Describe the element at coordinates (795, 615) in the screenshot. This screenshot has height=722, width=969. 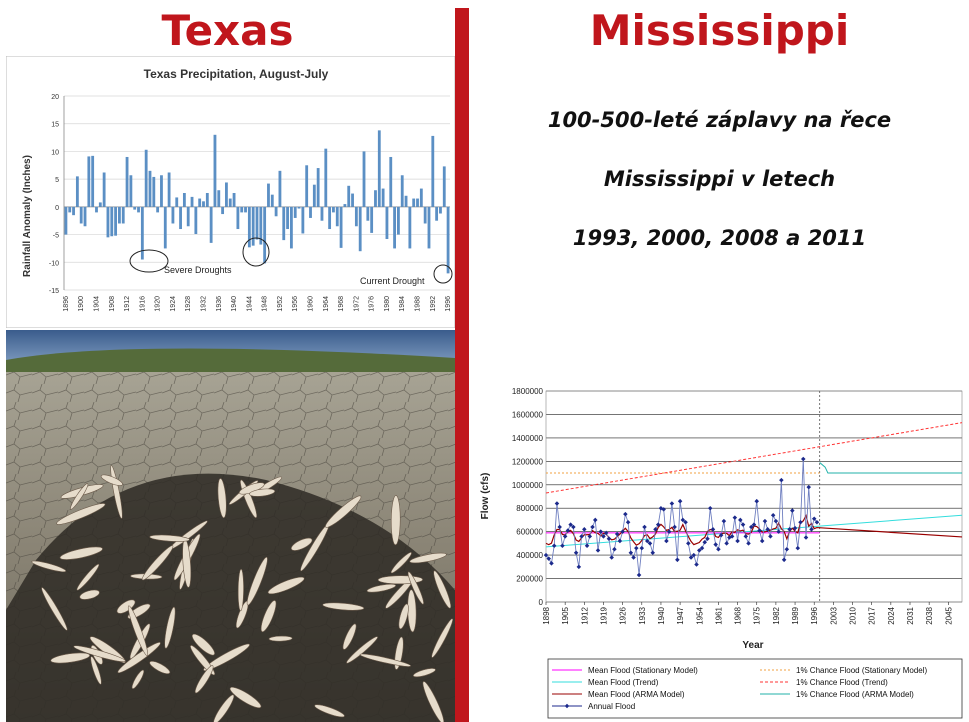
I see `x-tick-label: 1989` at that location.